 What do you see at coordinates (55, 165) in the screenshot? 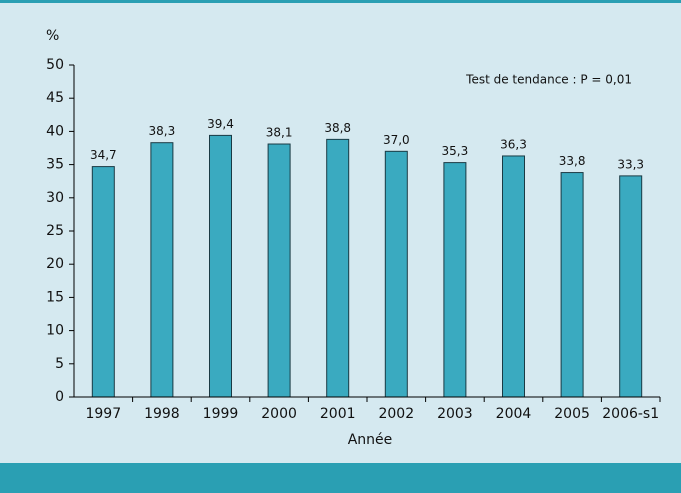
I see `y-tick-label: 35` at bounding box center [55, 165].